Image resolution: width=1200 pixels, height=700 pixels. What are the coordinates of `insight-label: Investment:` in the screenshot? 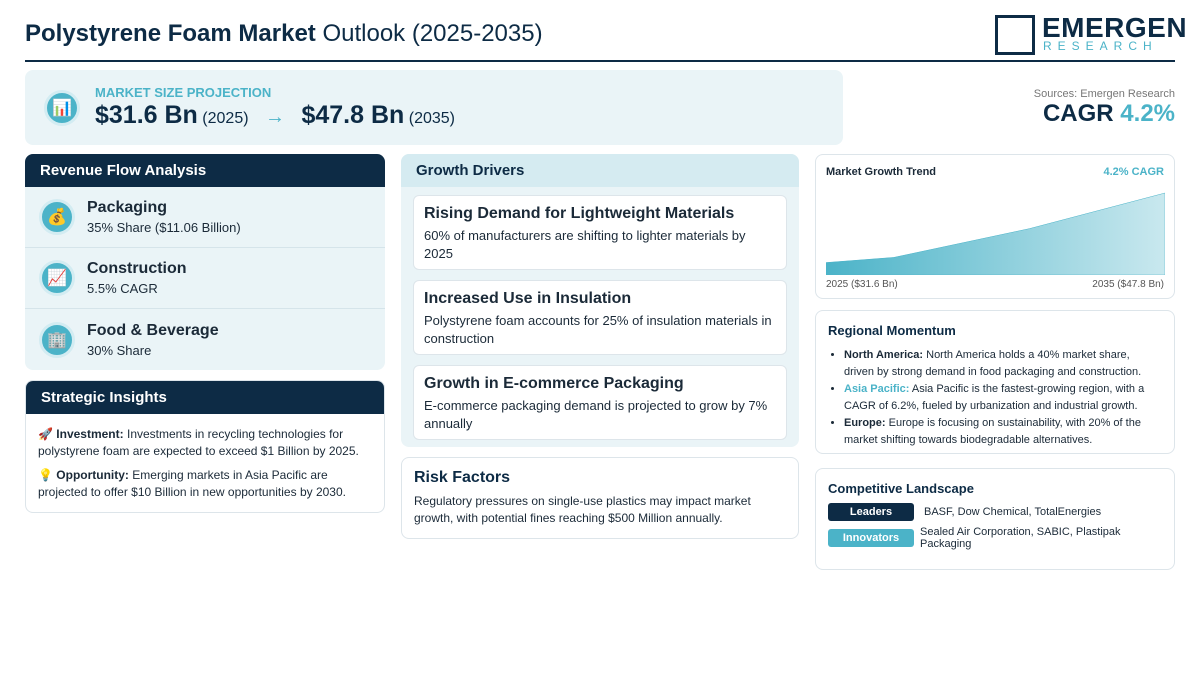 It's located at (90, 434).